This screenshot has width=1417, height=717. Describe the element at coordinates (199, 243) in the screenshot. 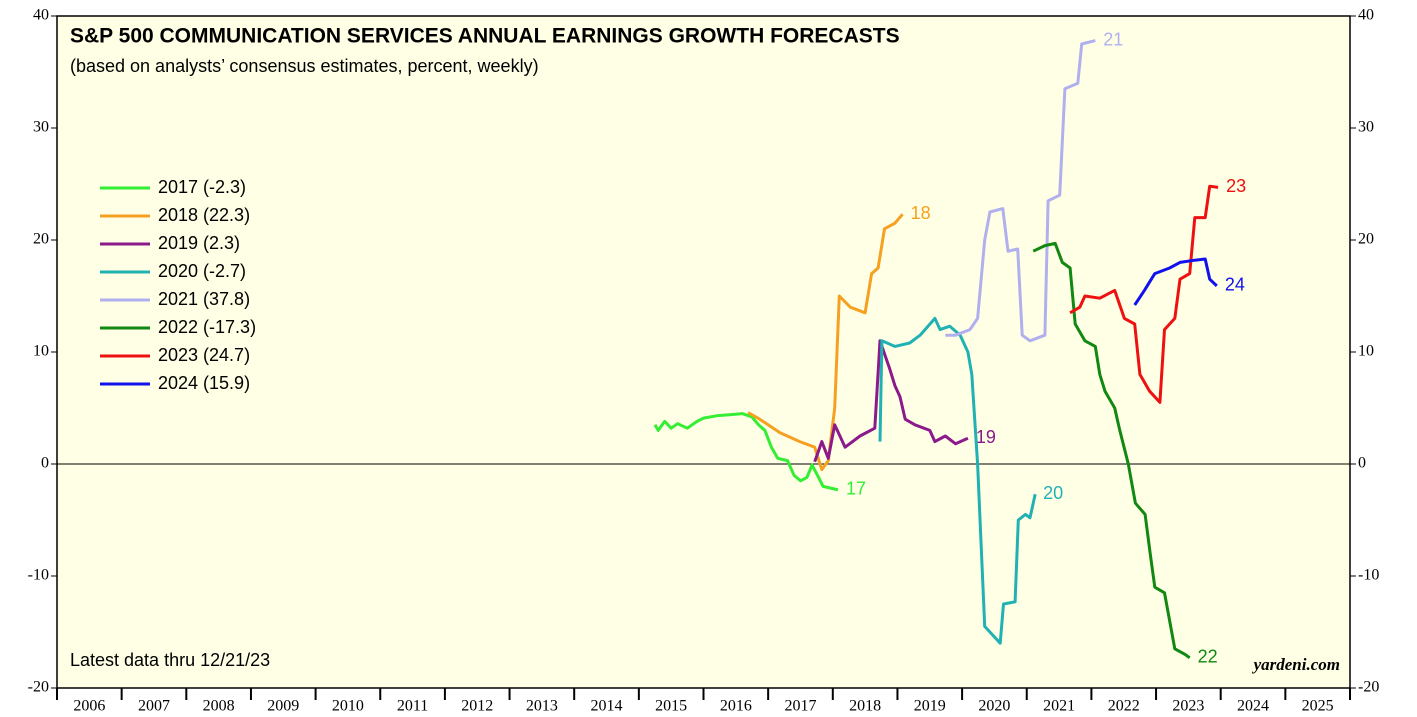

I see `legend-label: 2019 (2.3)` at that location.